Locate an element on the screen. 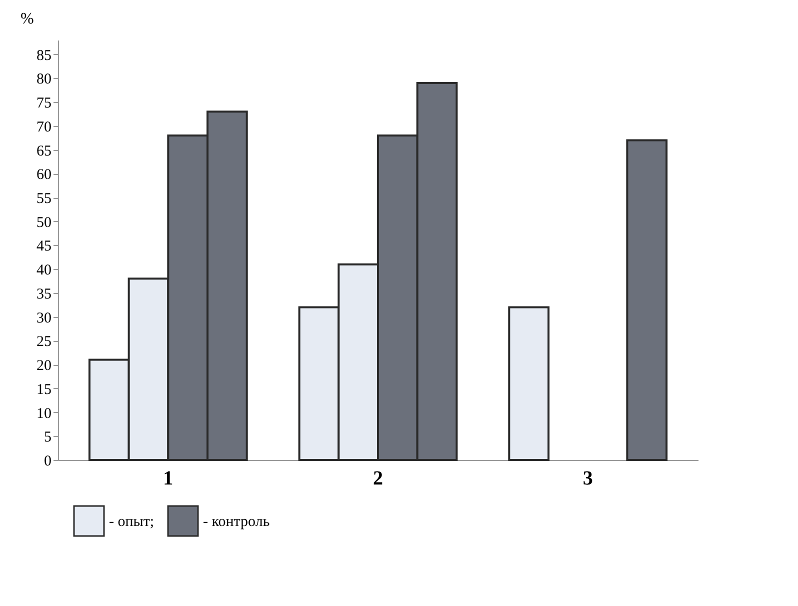  x-tick-label: 3 is located at coordinates (587, 479).